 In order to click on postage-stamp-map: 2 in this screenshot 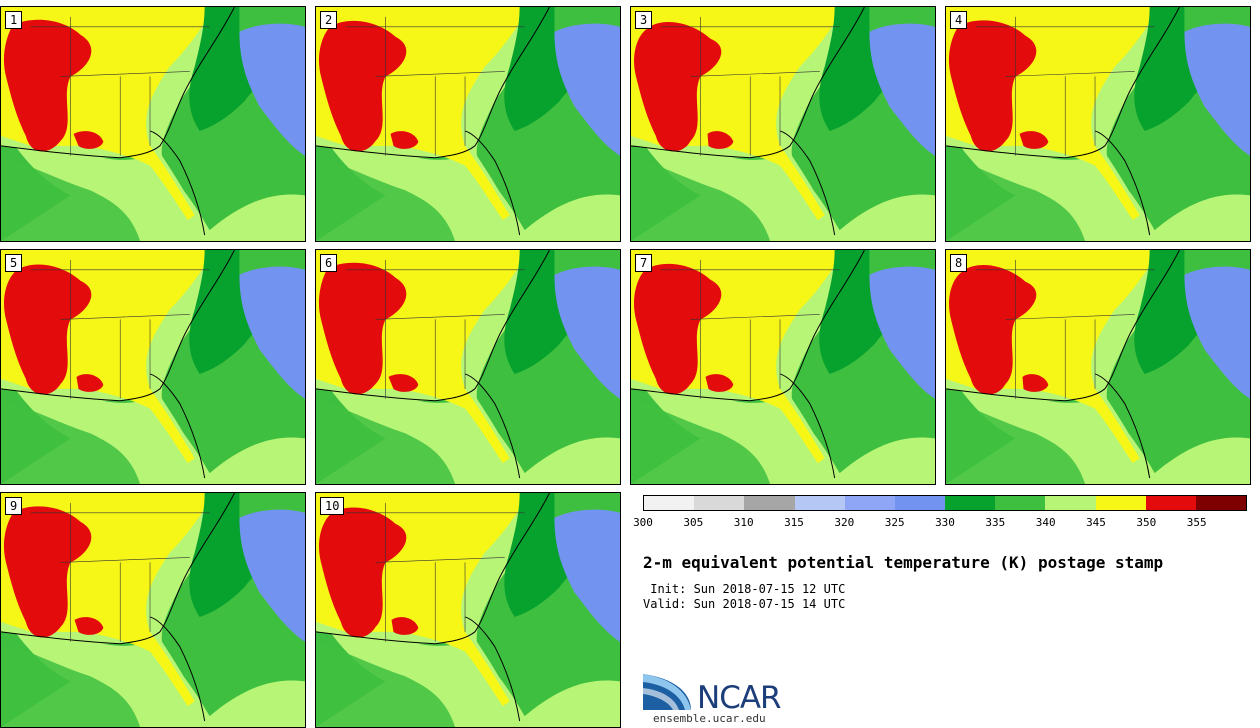, I will do `click(468, 124)`.